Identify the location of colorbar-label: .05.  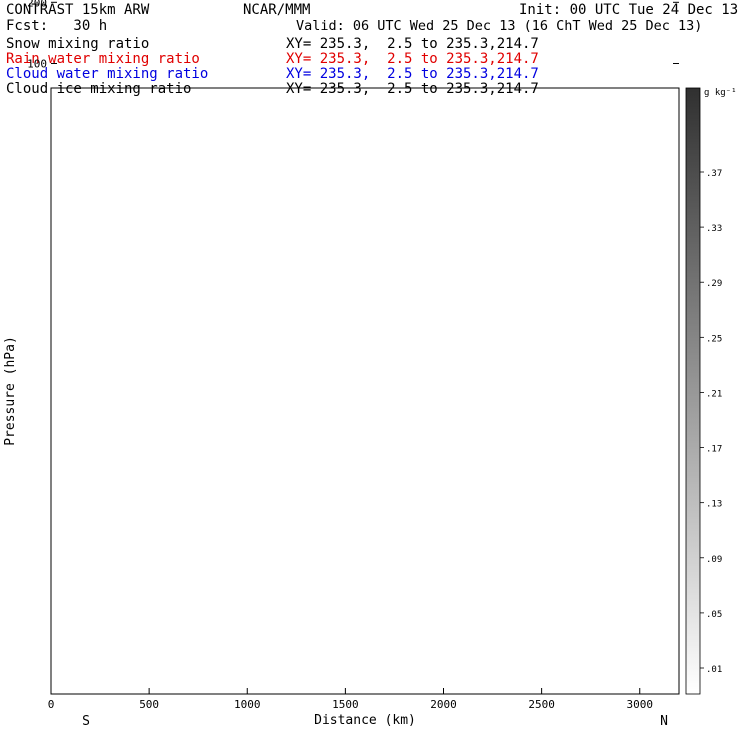
(714, 615).